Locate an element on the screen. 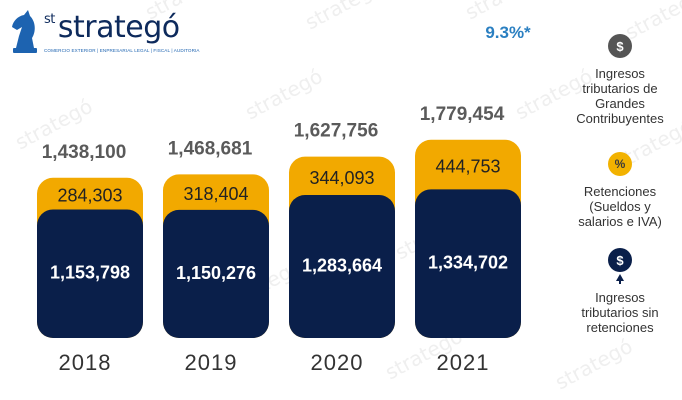 The height and width of the screenshot is (400, 682). legend-text-retenciones: Retenciones (Sueldos y salarios e IVA) is located at coordinates (620, 206).